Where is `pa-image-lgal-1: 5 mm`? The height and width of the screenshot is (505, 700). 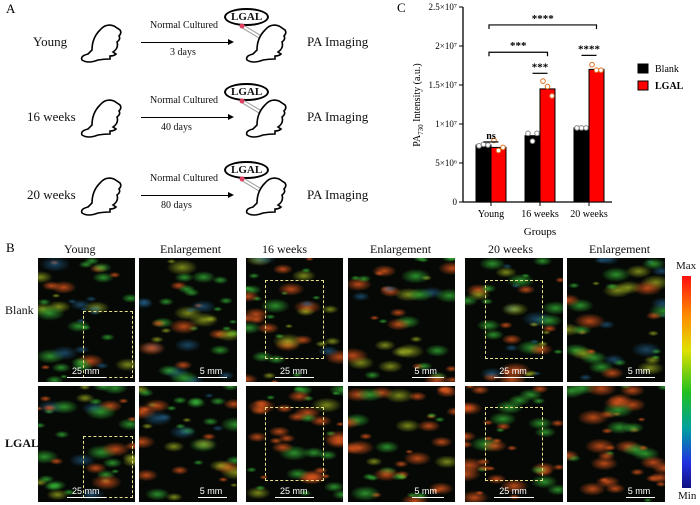 pa-image-lgal-1: 5 mm is located at coordinates (188, 444).